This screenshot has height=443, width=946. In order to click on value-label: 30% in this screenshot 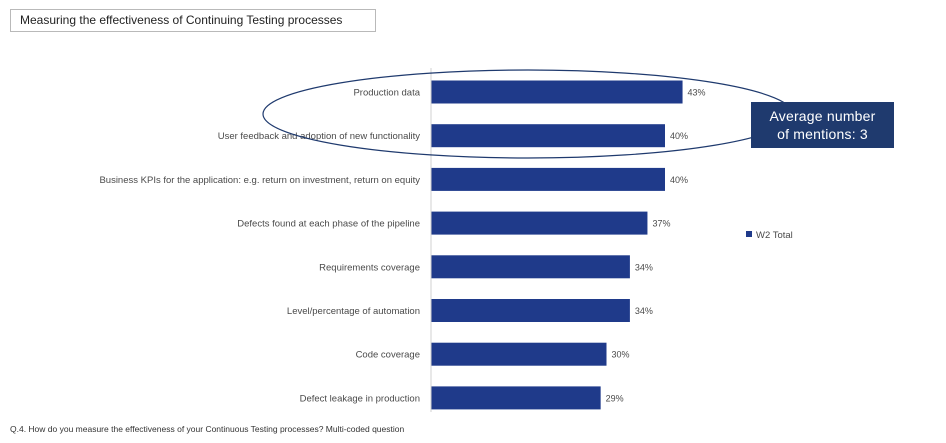, I will do `click(621, 355)`.